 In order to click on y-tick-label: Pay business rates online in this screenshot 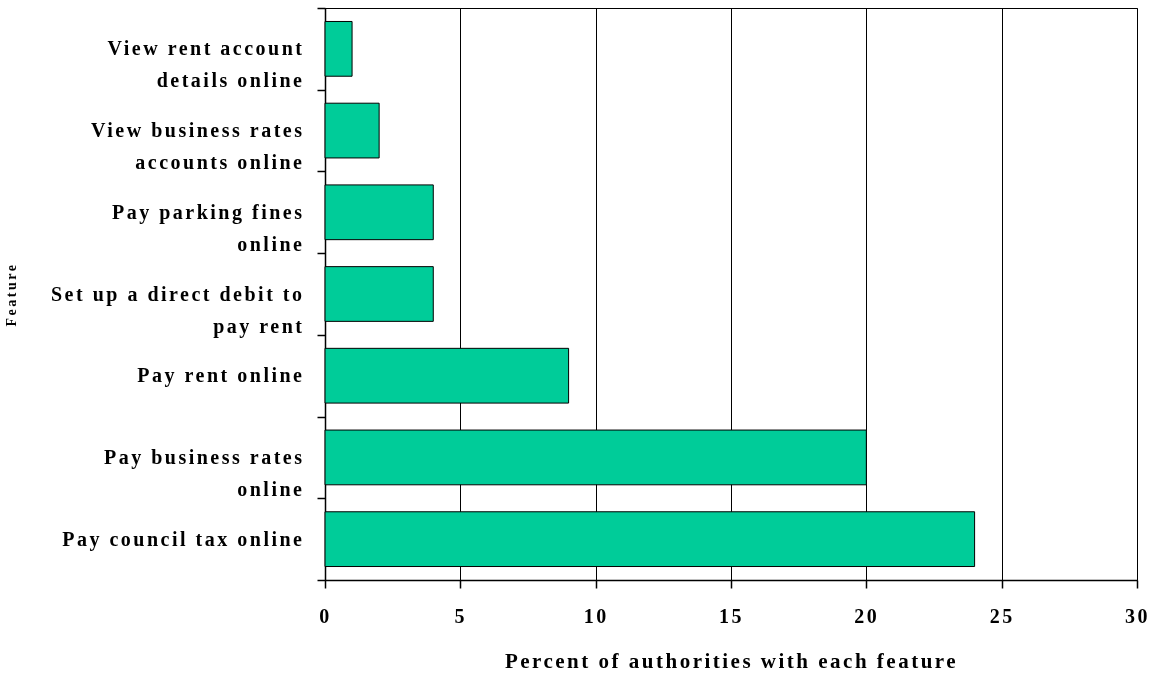, I will do `click(204, 472)`.